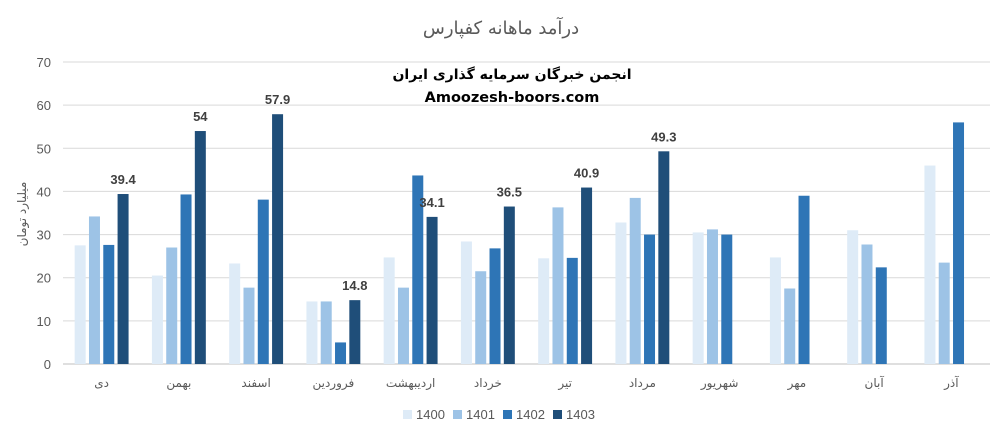  Describe the element at coordinates (511, 74) in the screenshot. I see `watermark-line1: انجمن خبرگان سرمایه گذاری ایران` at that location.